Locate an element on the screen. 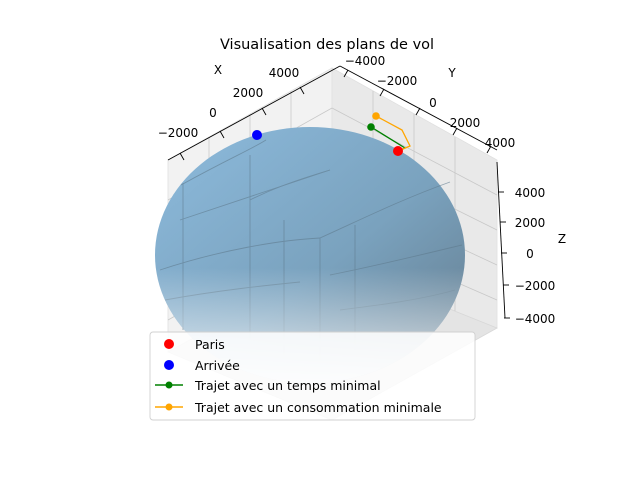 Image resolution: width=640 pixels, height=480 pixels. point-paris is located at coordinates (398, 151).